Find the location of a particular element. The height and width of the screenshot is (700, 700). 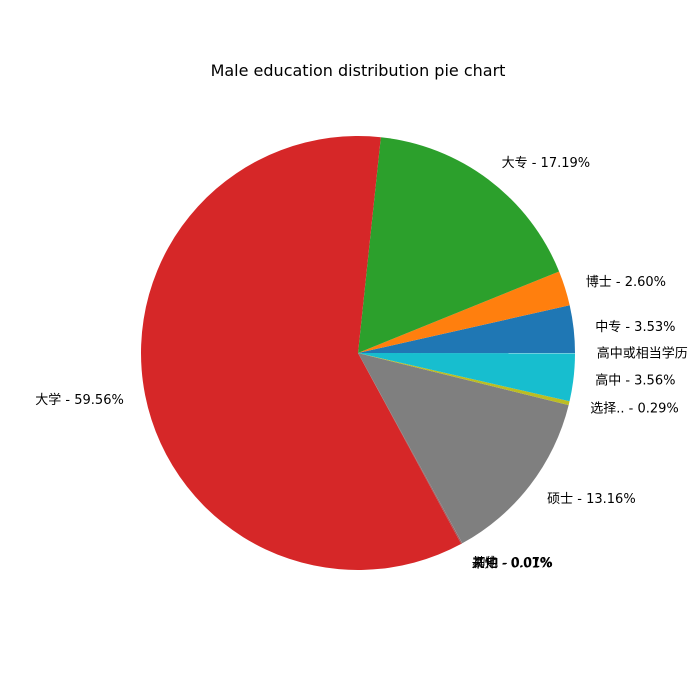

pie-label-1: 博士 - 2.60% is located at coordinates (626, 282).